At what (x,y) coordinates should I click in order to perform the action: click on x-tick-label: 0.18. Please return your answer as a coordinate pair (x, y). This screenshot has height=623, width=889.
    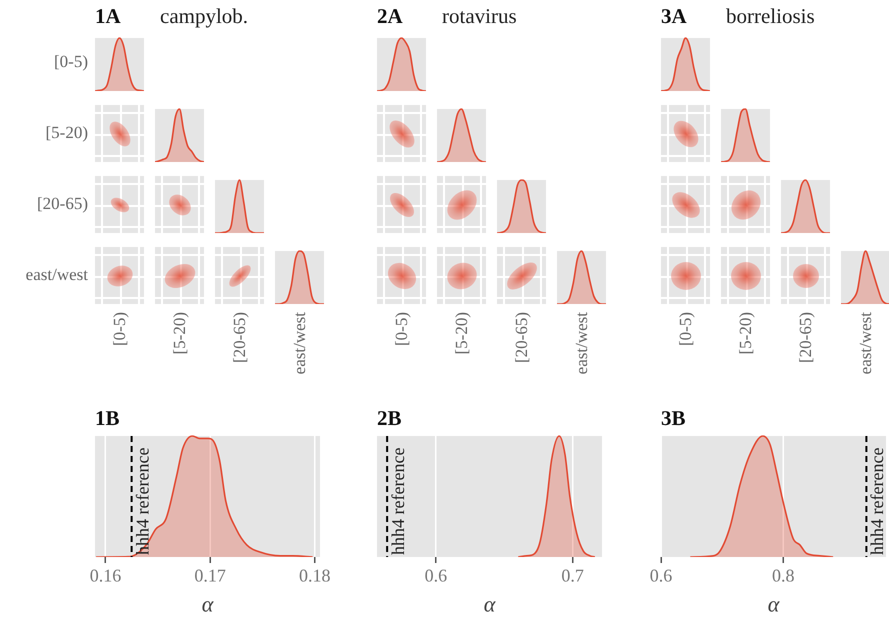
    Looking at the image, I should click on (315, 576).